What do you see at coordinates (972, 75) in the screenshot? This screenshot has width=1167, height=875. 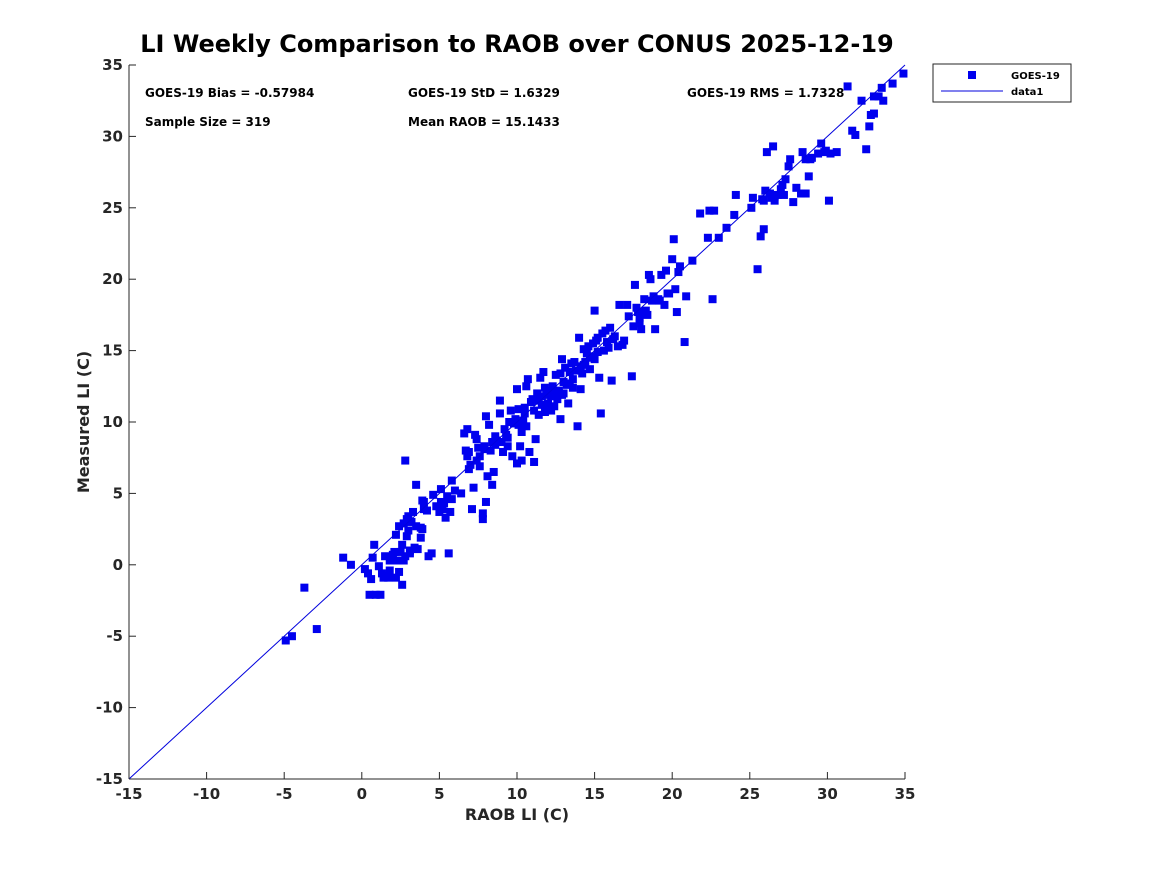 I see `legend-marker-goes19` at bounding box center [972, 75].